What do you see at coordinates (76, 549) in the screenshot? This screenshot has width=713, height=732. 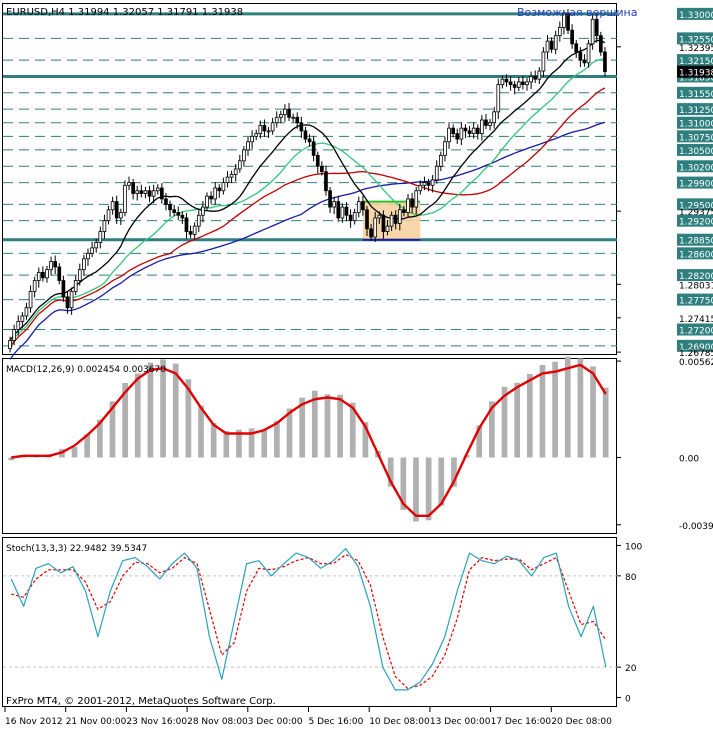 I see `stoch-title: Stoch(13,3,3) 22.9482 39.5347` at bounding box center [76, 549].